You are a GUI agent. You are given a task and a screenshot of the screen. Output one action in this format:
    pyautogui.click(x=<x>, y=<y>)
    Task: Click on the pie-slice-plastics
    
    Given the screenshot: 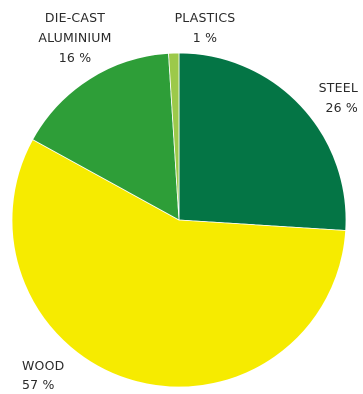 What is the action you would take?
    pyautogui.click(x=174, y=136)
    